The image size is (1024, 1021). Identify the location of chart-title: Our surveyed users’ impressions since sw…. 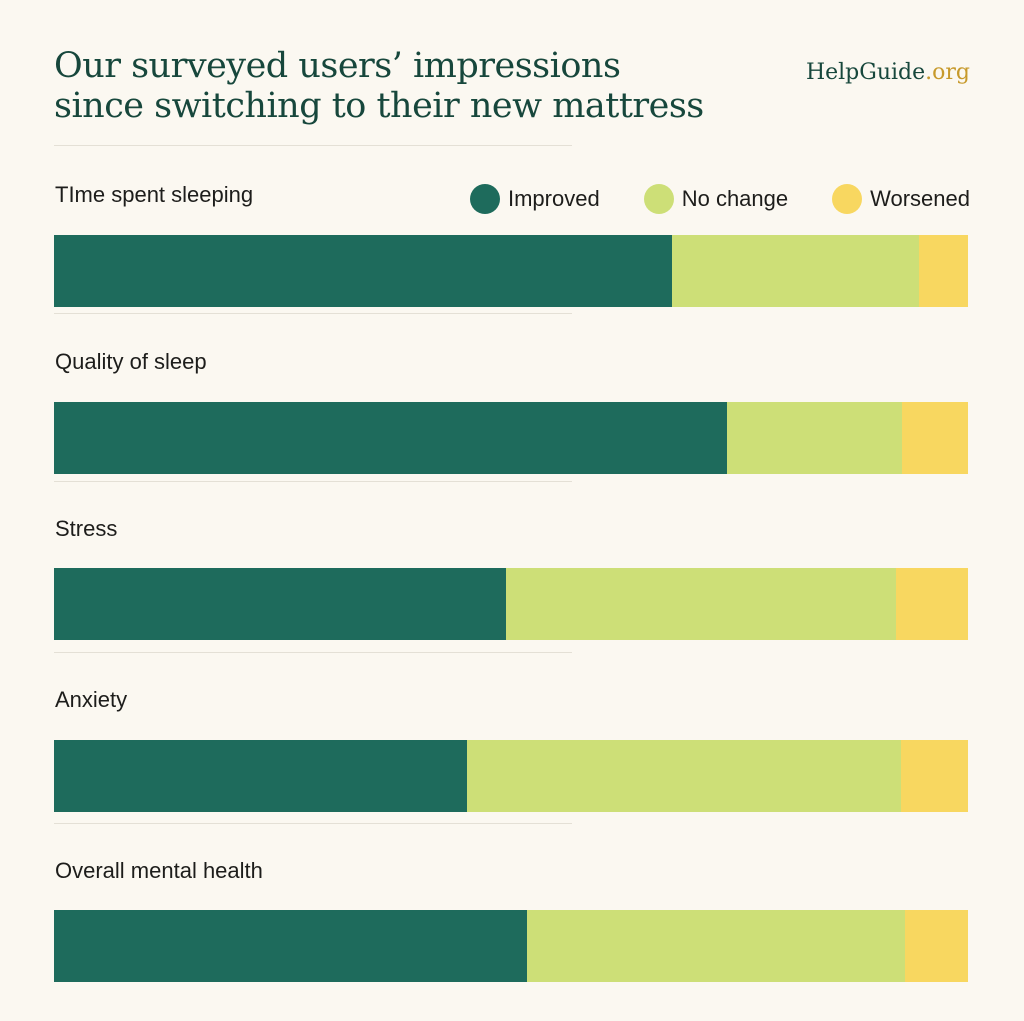
(404, 86).